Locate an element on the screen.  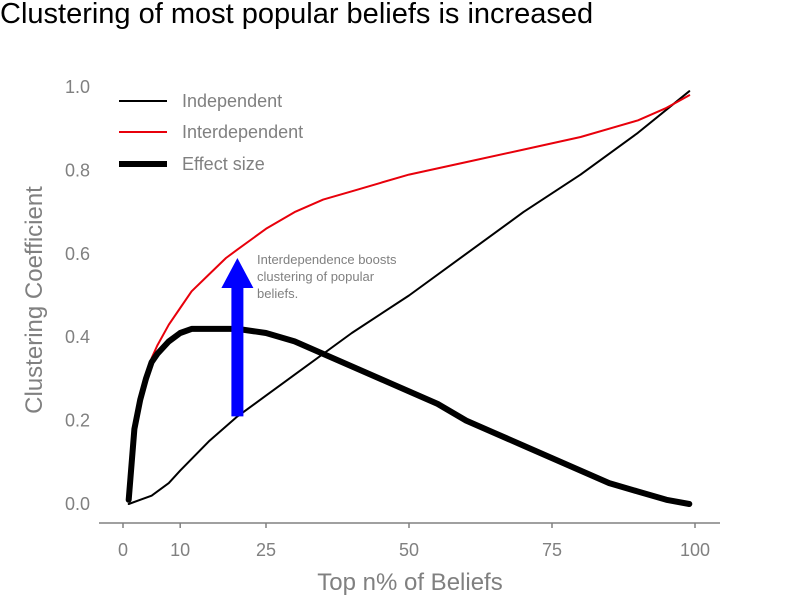
legend-label-independent: Independent is located at coordinates (232, 101).